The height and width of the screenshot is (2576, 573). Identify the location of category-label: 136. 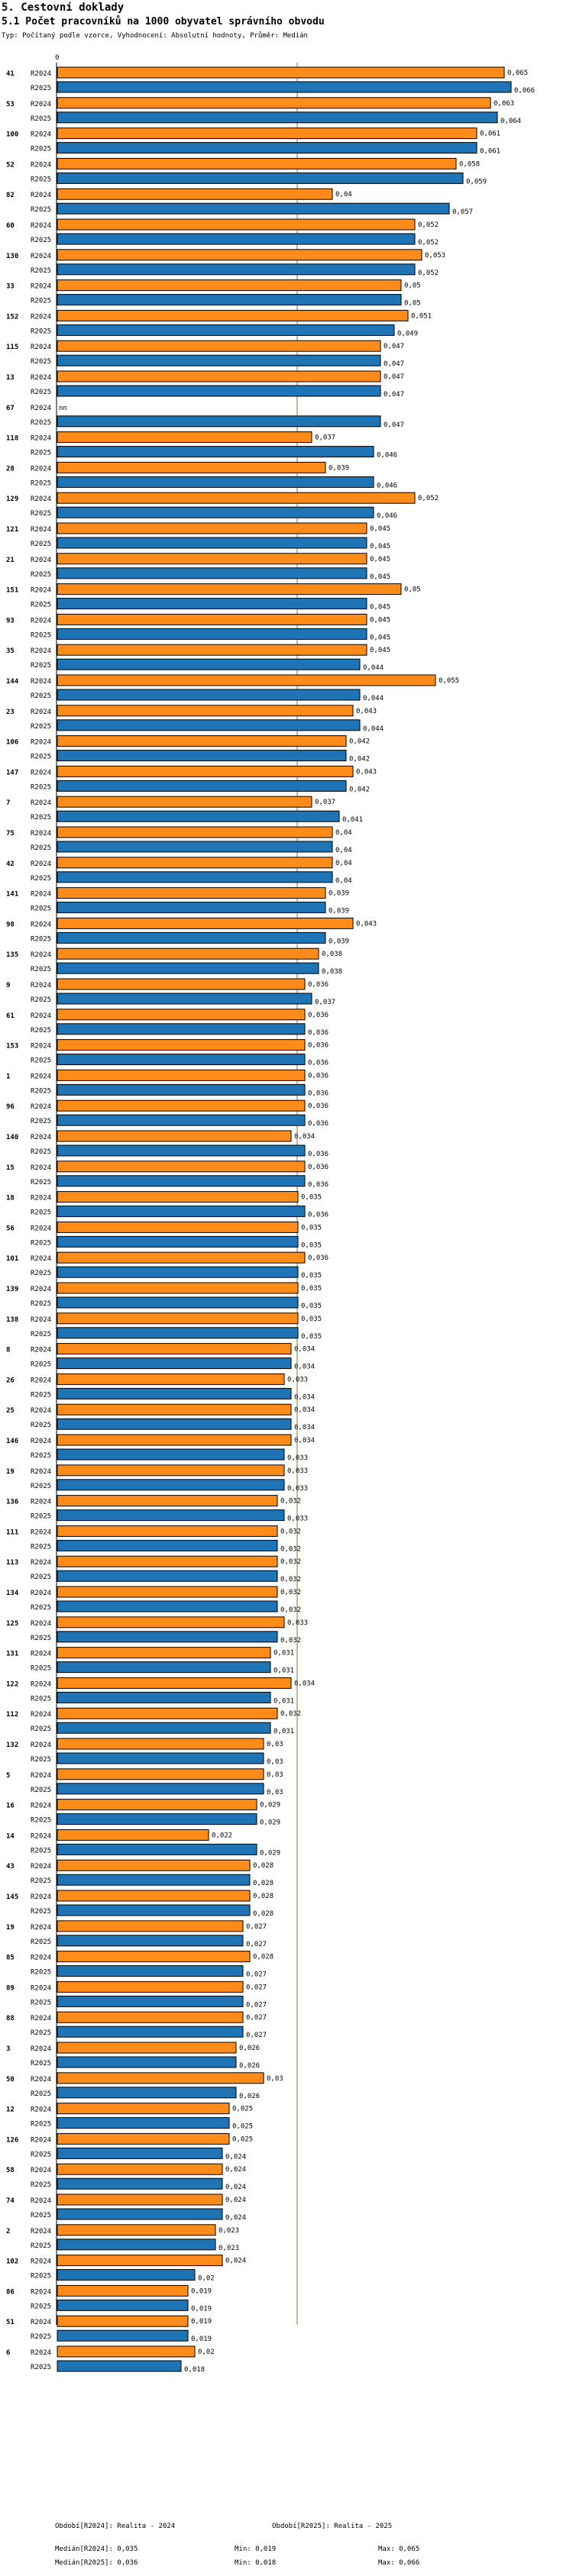
(12, 1502).